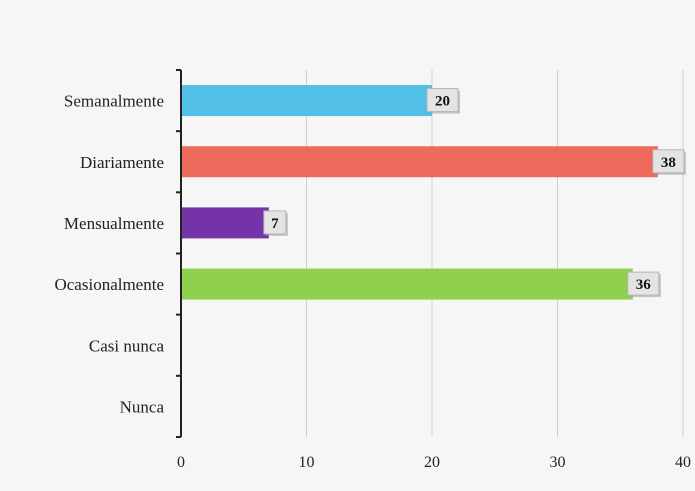 This screenshot has width=695, height=491. I want to click on bar-ocasionalmente, so click(407, 284).